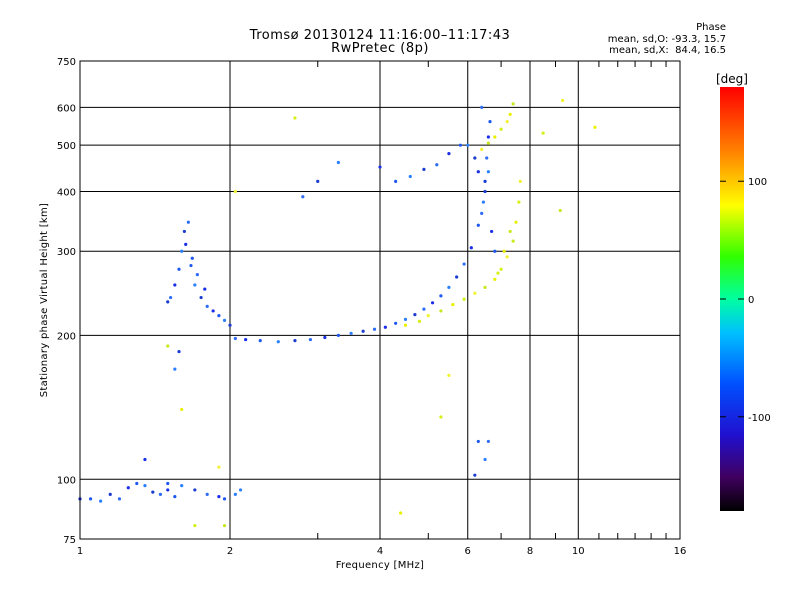 The width and height of the screenshot is (800, 600). What do you see at coordinates (66, 480) in the screenshot?
I see `y-tick-label: 100` at bounding box center [66, 480].